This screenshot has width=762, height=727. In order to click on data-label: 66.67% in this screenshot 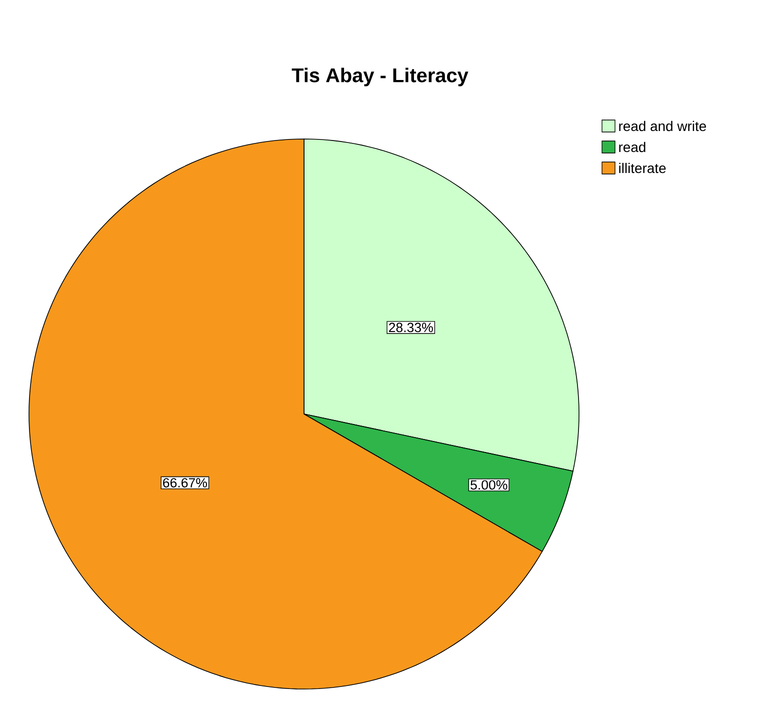, I will do `click(185, 483)`.